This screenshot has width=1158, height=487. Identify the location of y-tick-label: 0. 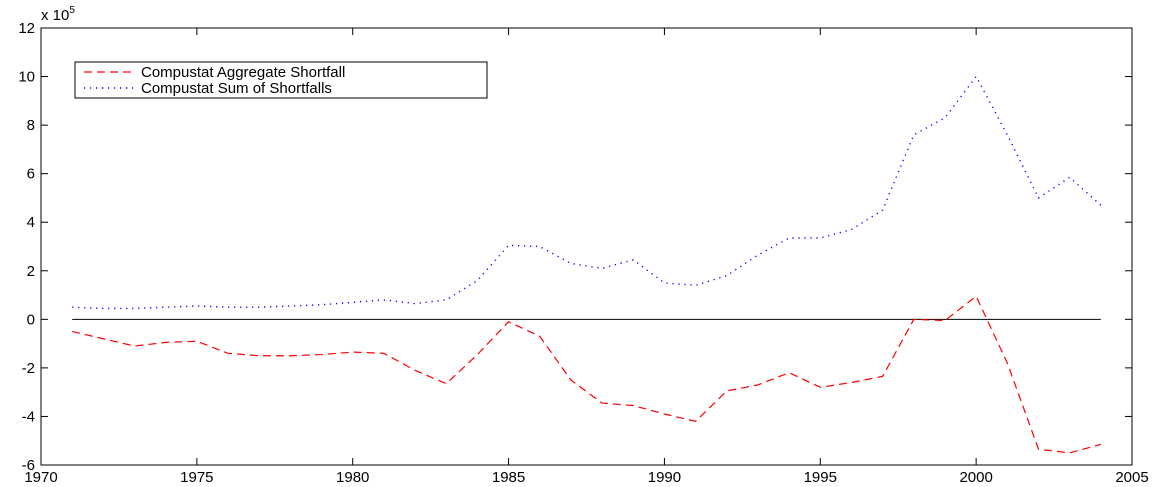
(31, 319).